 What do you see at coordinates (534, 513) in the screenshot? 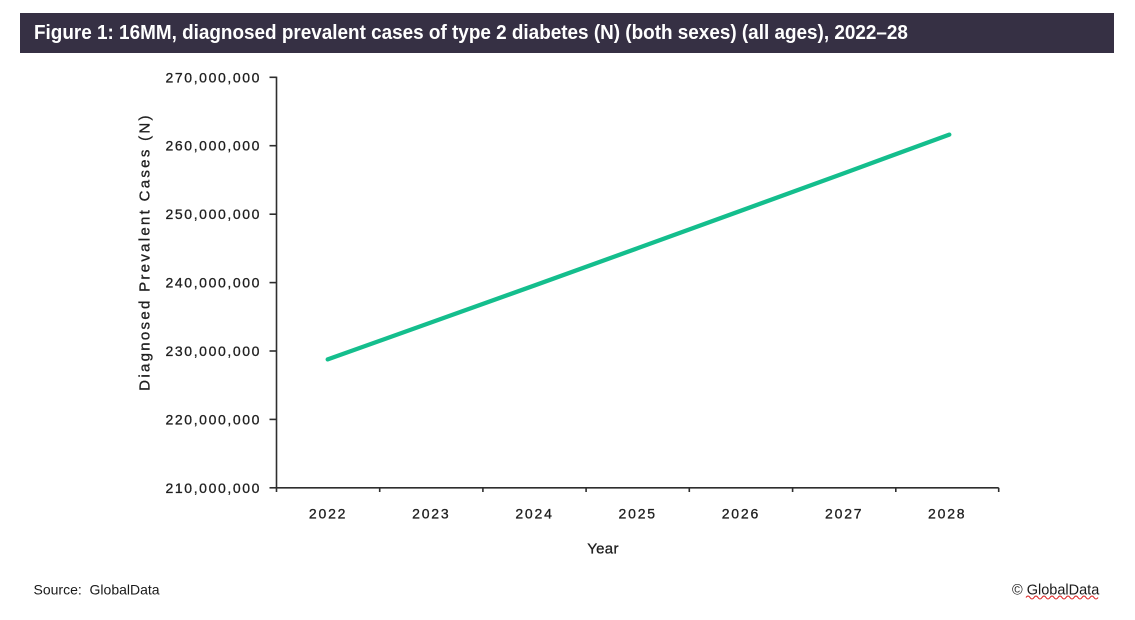
I see `svg-text: 2024` at bounding box center [534, 513].